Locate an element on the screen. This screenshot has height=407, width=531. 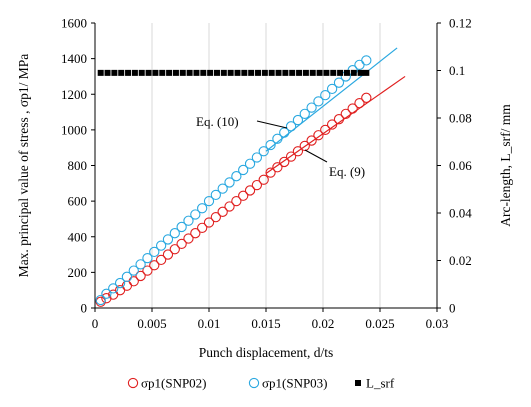
y-left-tick-label: 0 is located at coordinates (84, 308).